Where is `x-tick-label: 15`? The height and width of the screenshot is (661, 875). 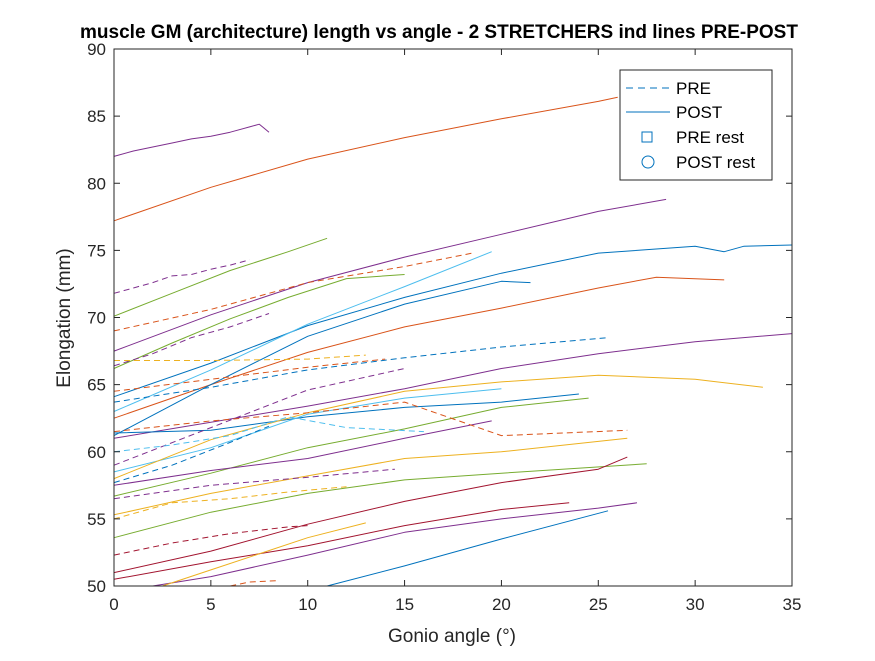
x-tick-label: 15 is located at coordinates (404, 604).